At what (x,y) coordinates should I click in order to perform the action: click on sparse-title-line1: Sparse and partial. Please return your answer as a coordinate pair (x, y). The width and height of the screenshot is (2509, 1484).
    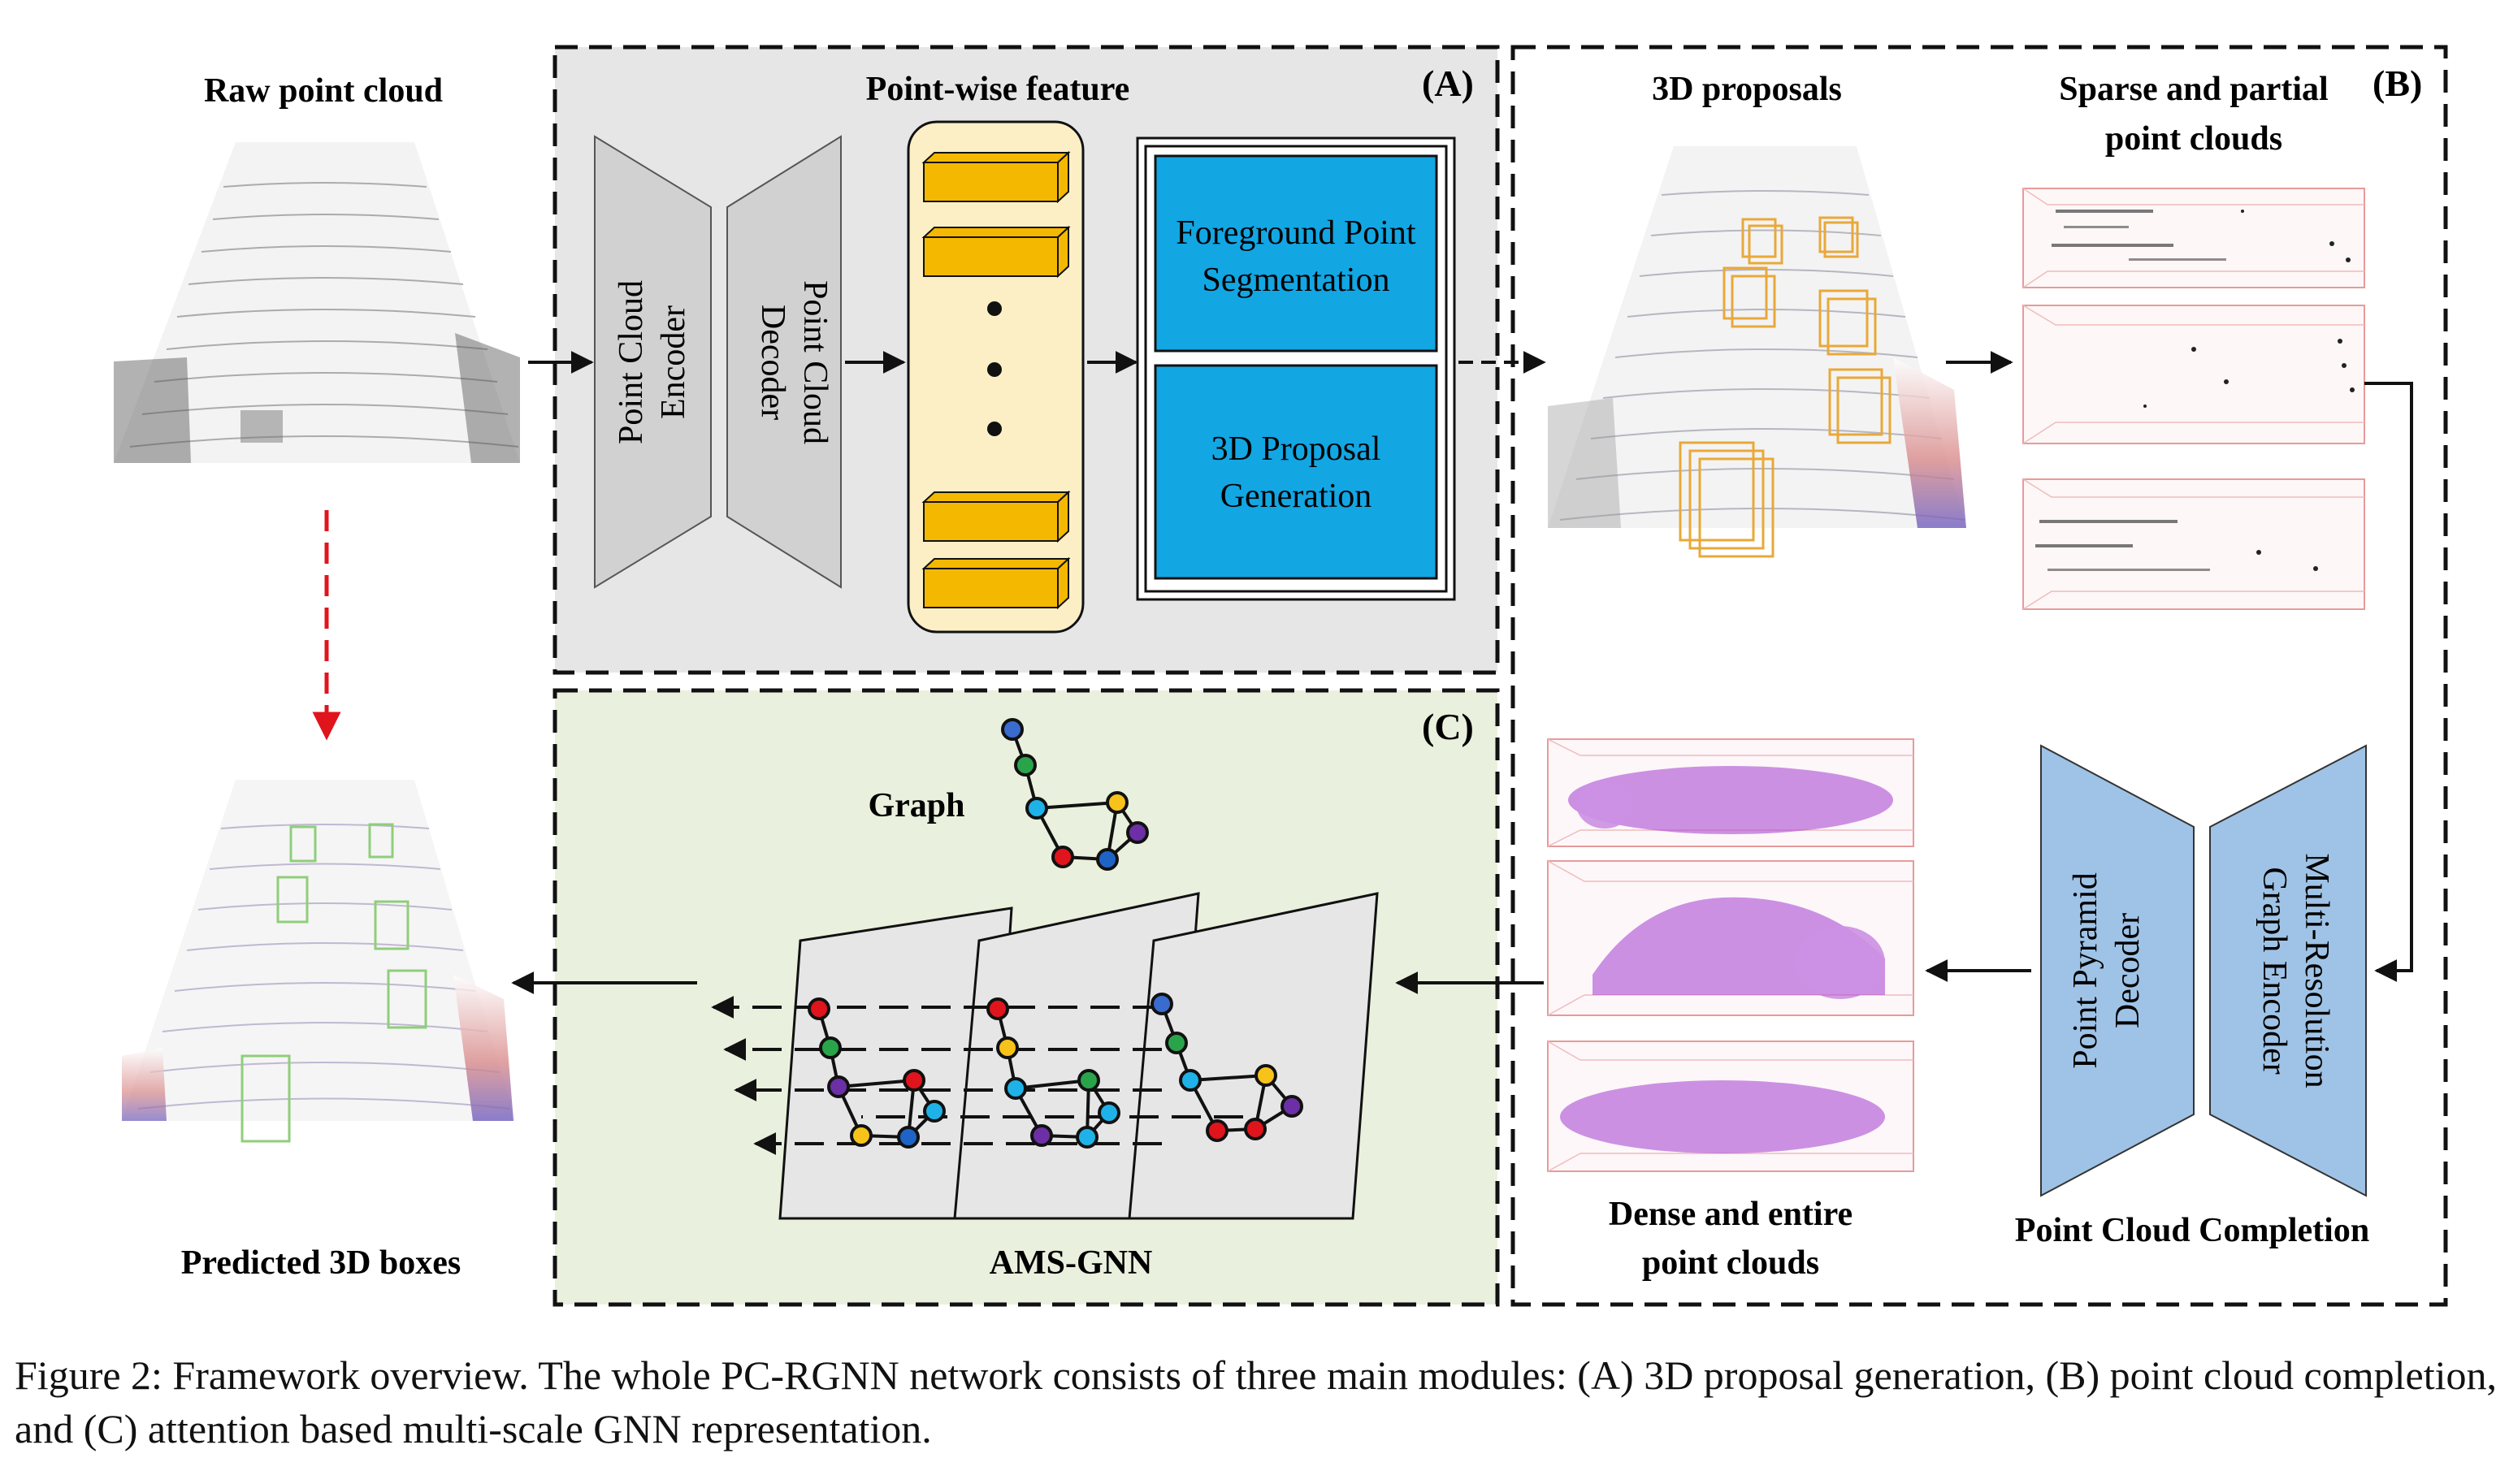
    Looking at the image, I should click on (2193, 89).